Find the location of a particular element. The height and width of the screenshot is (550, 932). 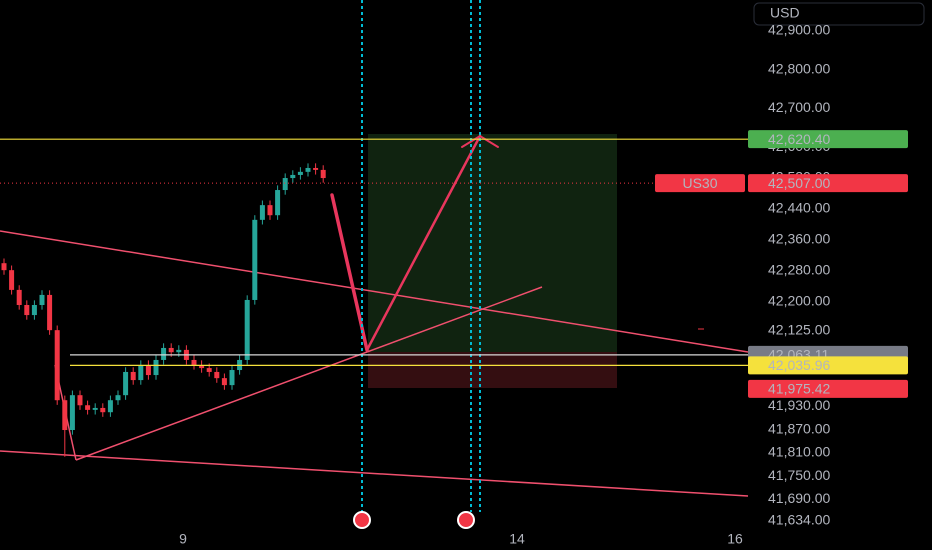

last-price-label: 42,507.00 is located at coordinates (799, 183).